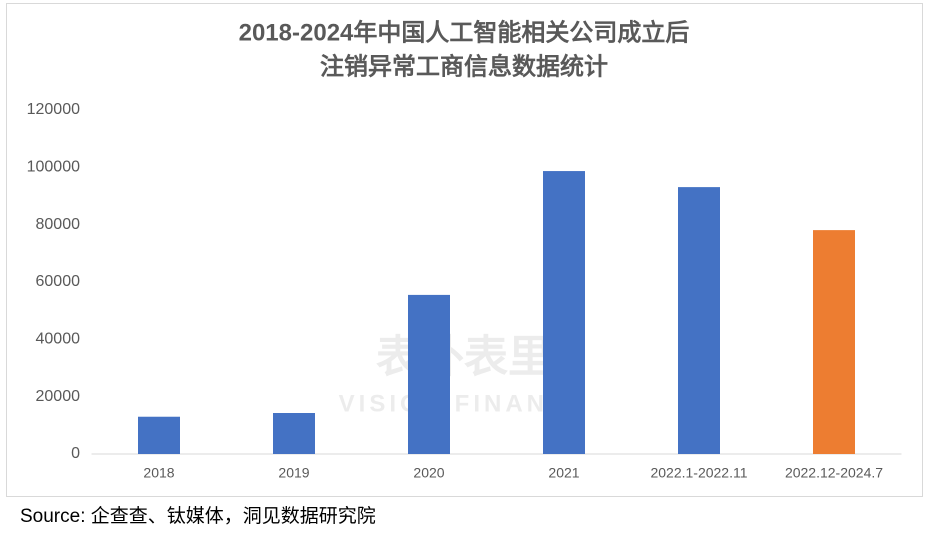 Image resolution: width=930 pixels, height=535 pixels. What do you see at coordinates (158, 473) in the screenshot?
I see `x-tick-label: 2018` at bounding box center [158, 473].